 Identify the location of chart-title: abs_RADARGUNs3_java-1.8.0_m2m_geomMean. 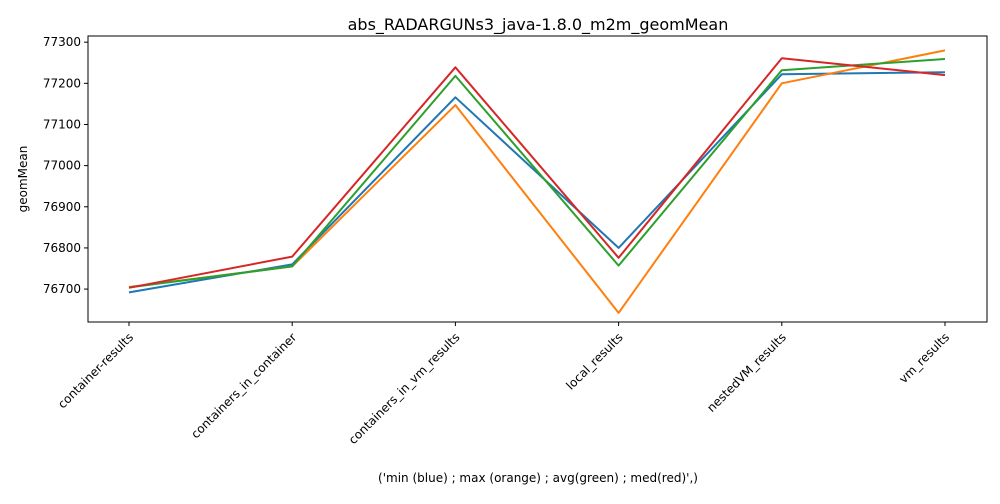
(538, 25).